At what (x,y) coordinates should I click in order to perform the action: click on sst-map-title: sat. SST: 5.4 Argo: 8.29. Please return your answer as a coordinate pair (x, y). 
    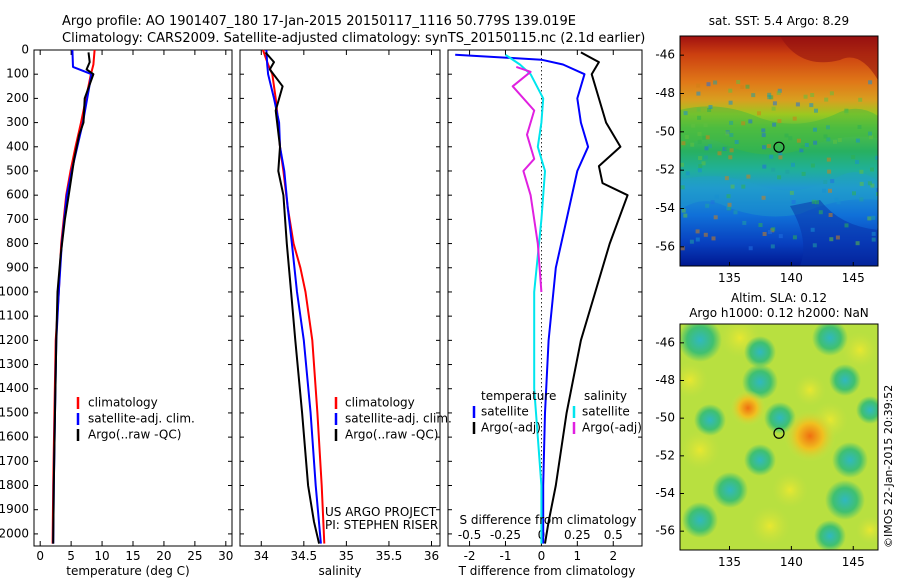
    Looking at the image, I should click on (779, 21).